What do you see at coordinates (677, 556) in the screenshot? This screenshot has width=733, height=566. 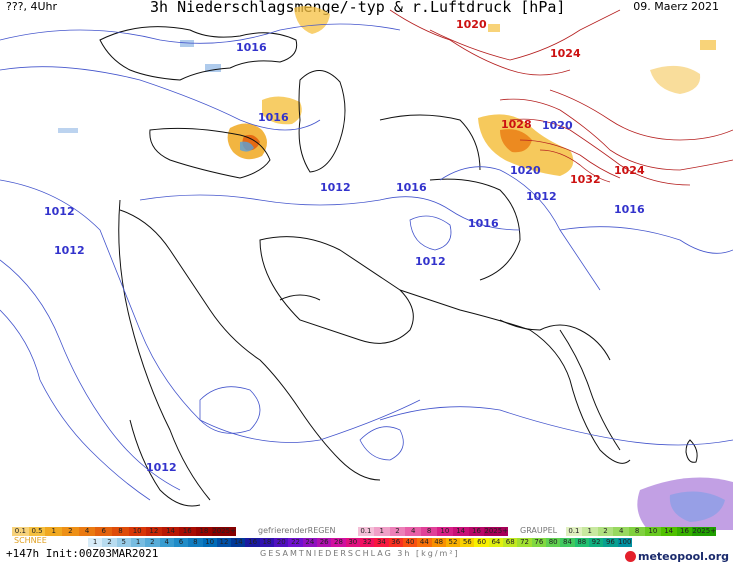 I see `brand-logo: meteopool.org` at bounding box center [677, 556].